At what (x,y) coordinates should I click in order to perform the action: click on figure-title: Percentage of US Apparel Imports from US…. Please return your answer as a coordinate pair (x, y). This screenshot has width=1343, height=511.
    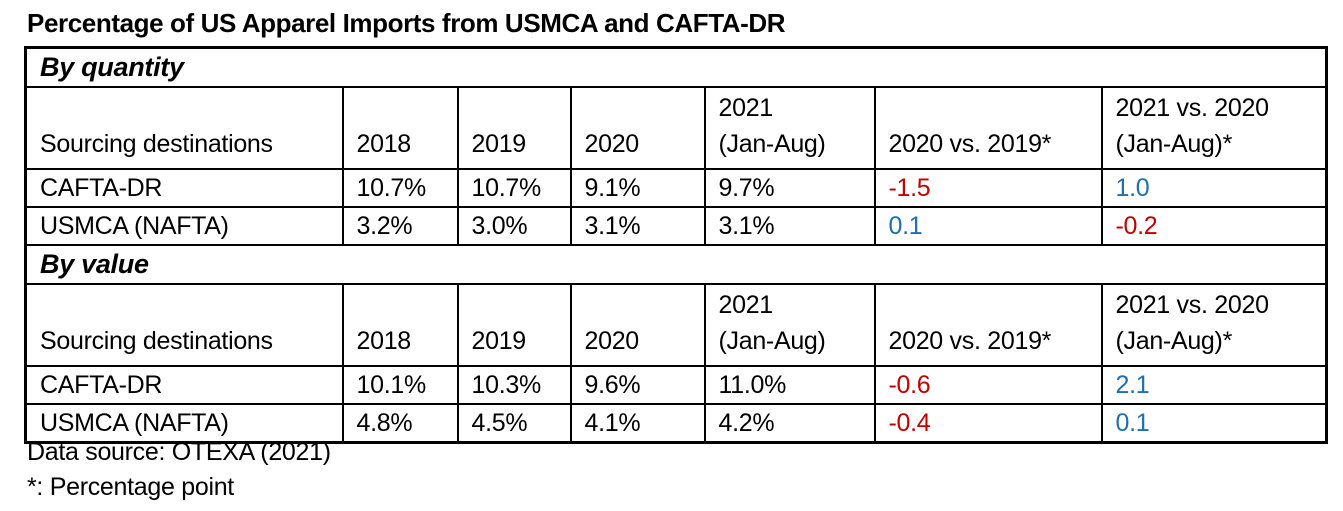
    Looking at the image, I should click on (406, 23).